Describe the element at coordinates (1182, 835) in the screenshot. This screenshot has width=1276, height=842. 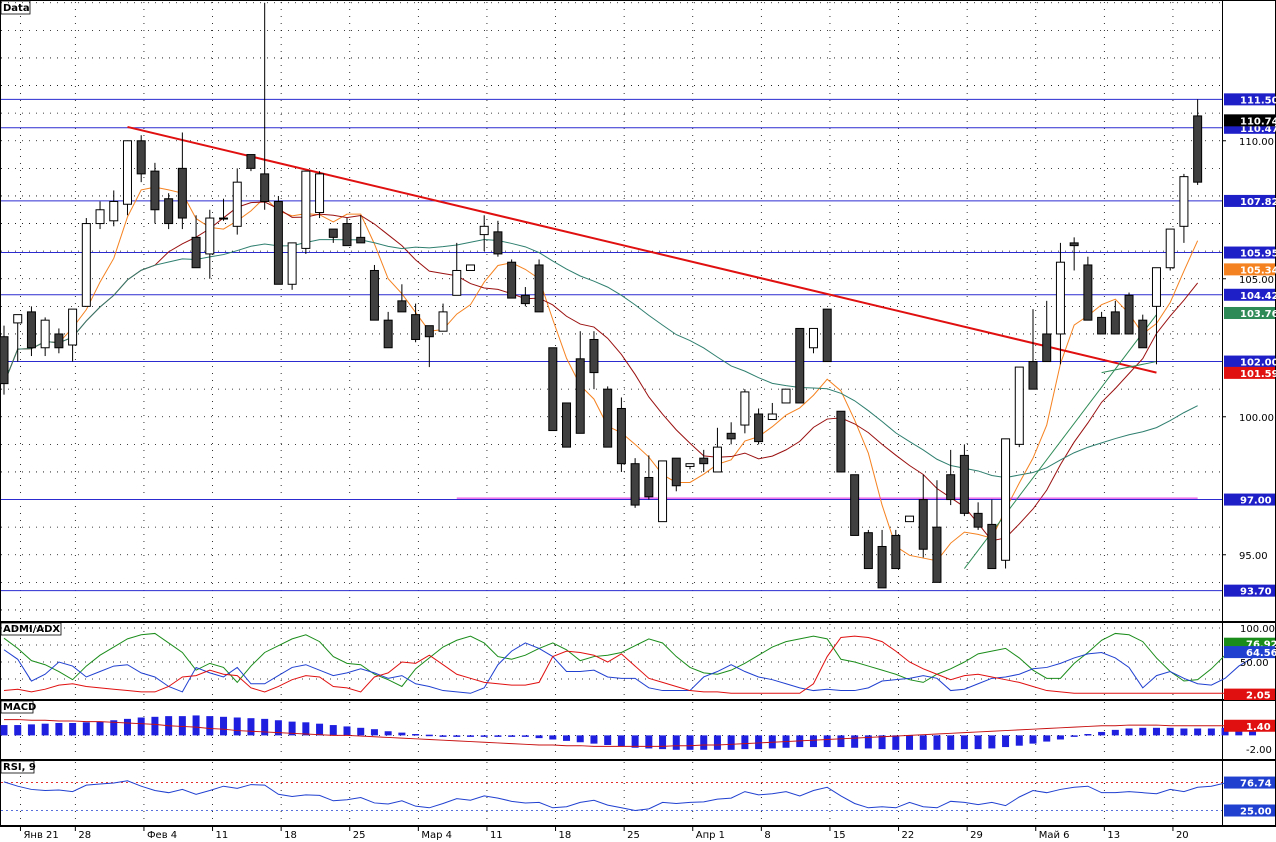
I see `x-tick-label: 20` at that location.